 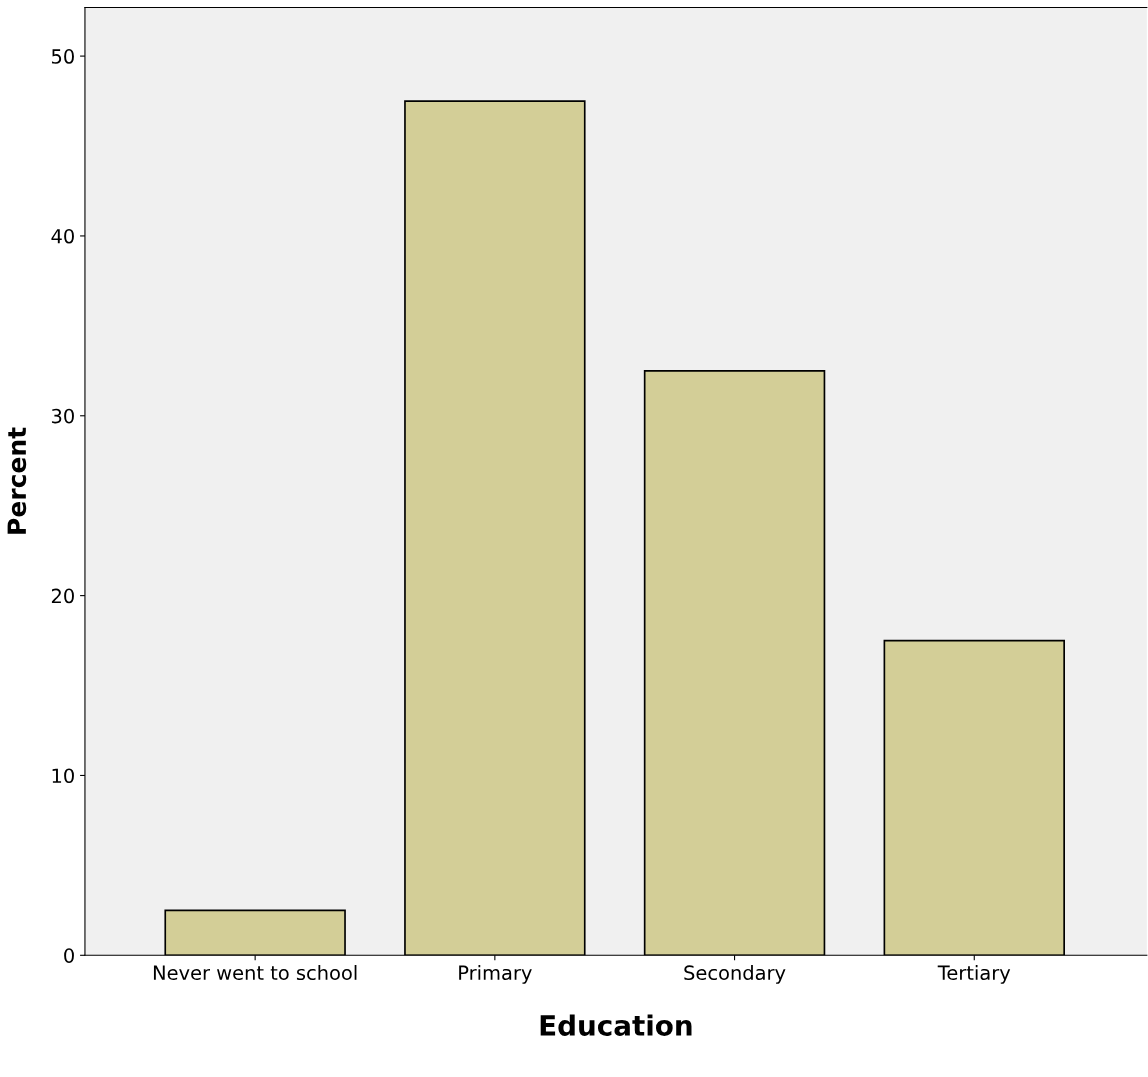 What do you see at coordinates (62, 236) in the screenshot?
I see `y-tick-label: 40` at bounding box center [62, 236].